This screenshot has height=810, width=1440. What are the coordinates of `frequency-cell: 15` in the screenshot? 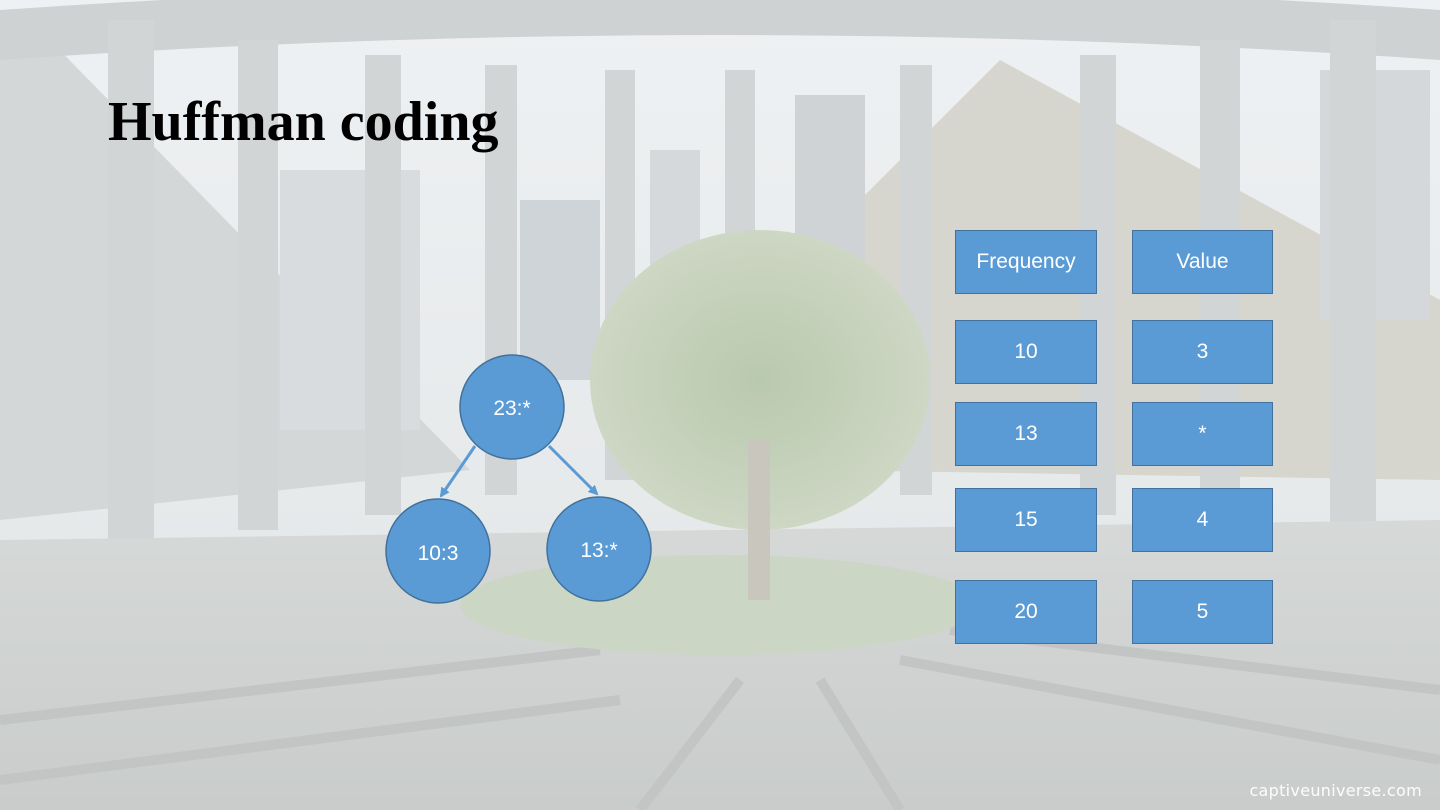 It's located at (1026, 520).